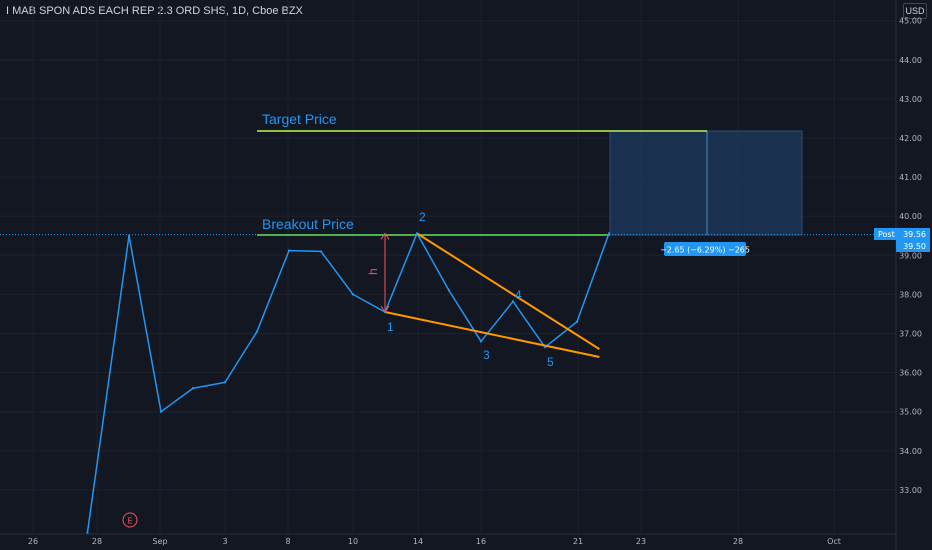 The image size is (932, 550). What do you see at coordinates (33, 541) in the screenshot?
I see `x-tick-label: 26` at bounding box center [33, 541].